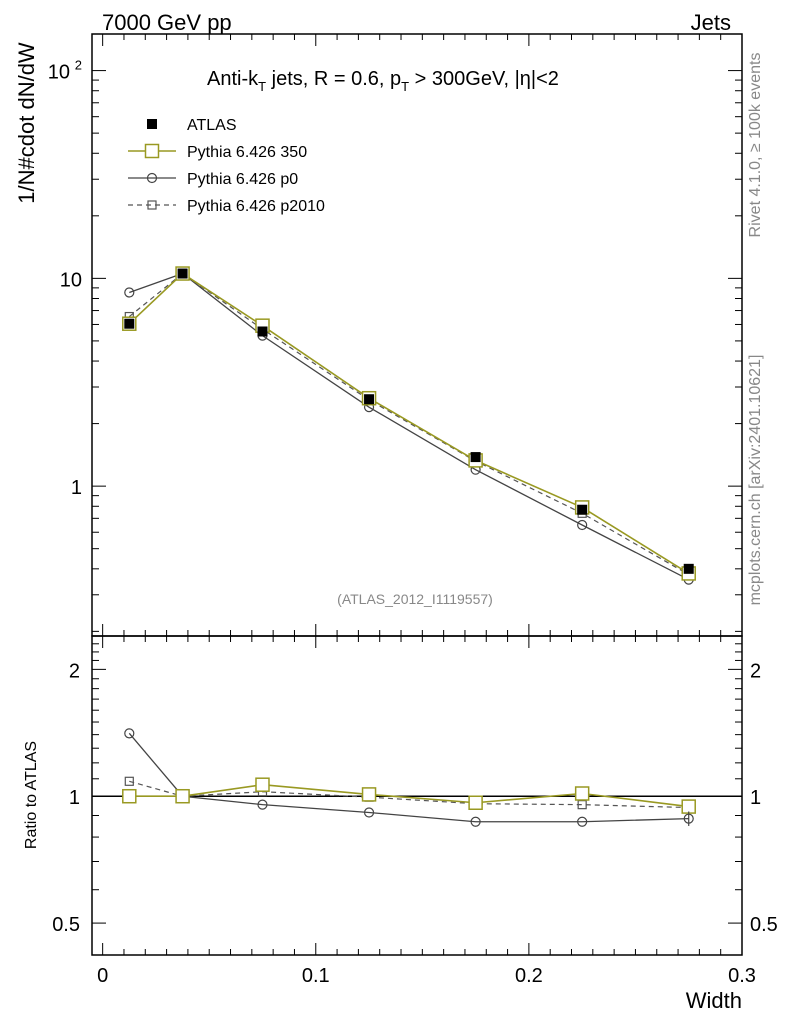 The image size is (786, 1024). What do you see at coordinates (742, 976) in the screenshot?
I see `x-tick-label: 0.3` at bounding box center [742, 976].